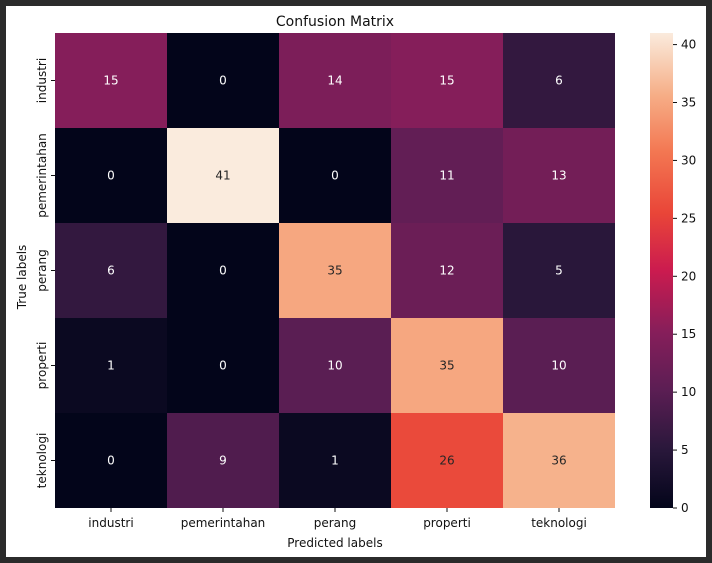 Image resolution: width=712 pixels, height=563 pixels. Describe the element at coordinates (334, 543) in the screenshot. I see `x-axis-label: Predicted labels` at that location.